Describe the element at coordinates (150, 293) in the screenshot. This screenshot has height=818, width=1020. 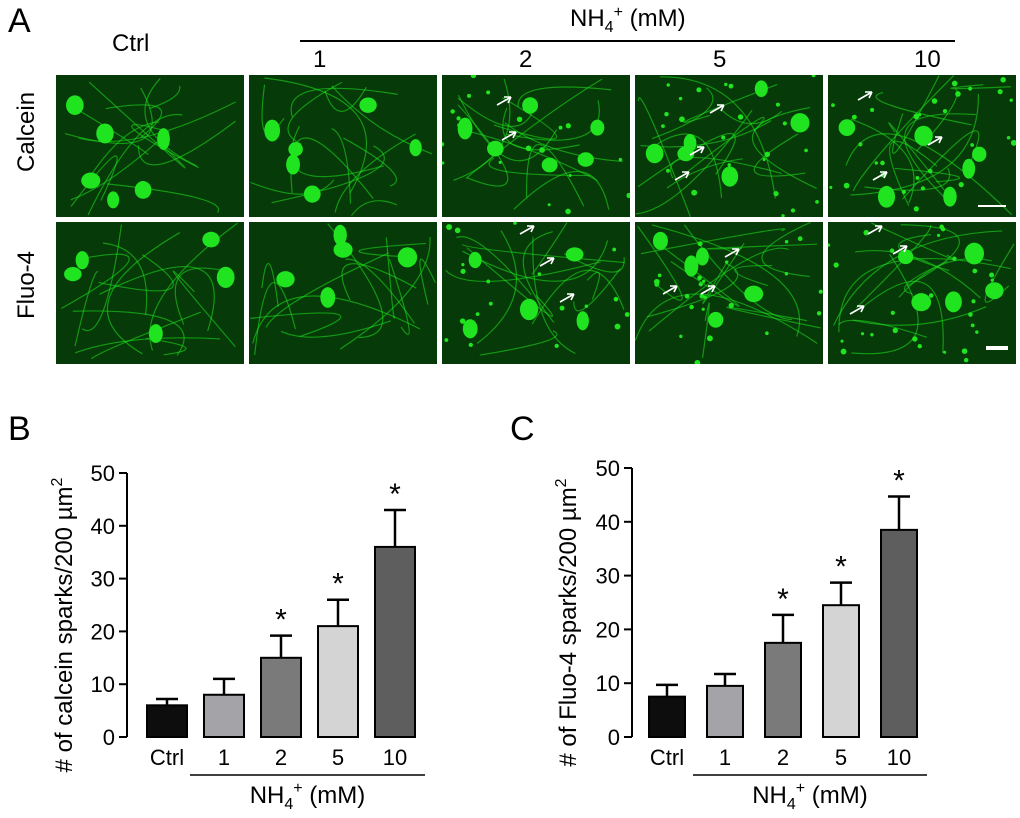
I see `micrograph-fluo-4-ctrl` at that location.